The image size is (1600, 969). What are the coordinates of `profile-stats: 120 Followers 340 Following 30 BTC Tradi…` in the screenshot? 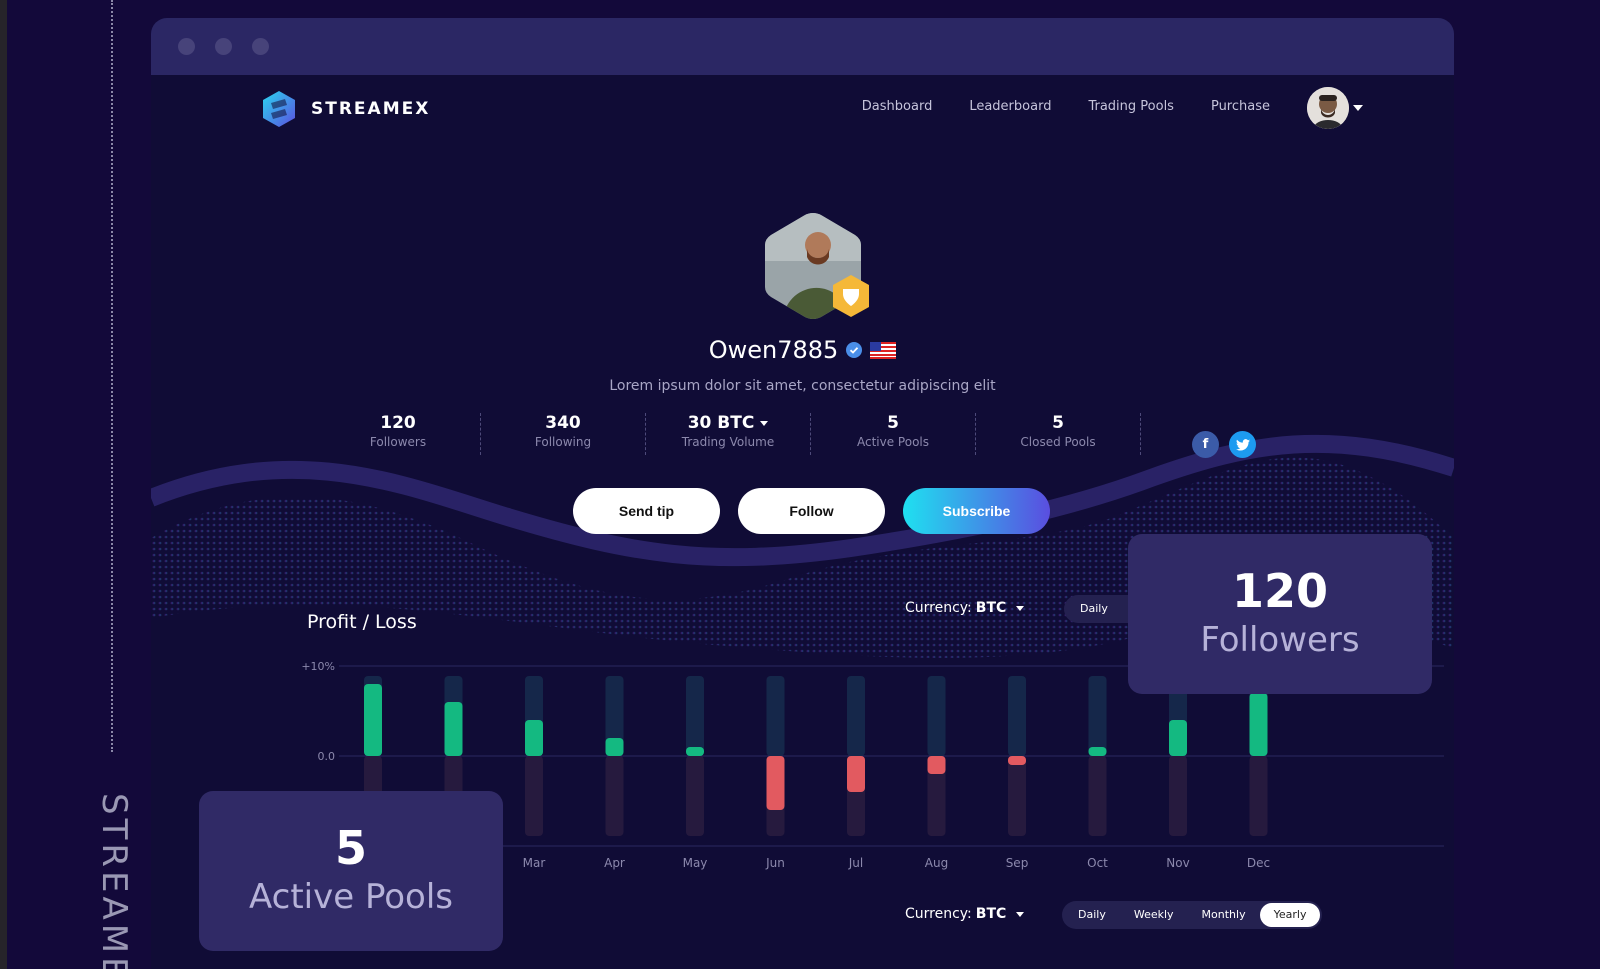 It's located at (728, 434).